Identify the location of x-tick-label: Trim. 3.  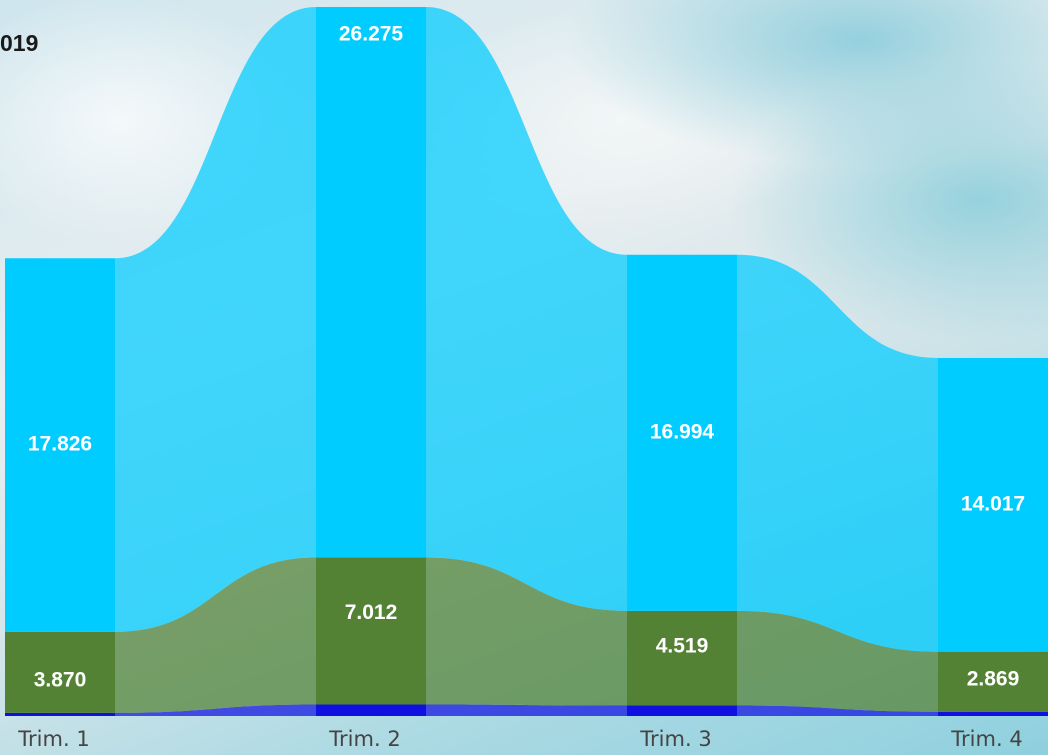
(675, 739).